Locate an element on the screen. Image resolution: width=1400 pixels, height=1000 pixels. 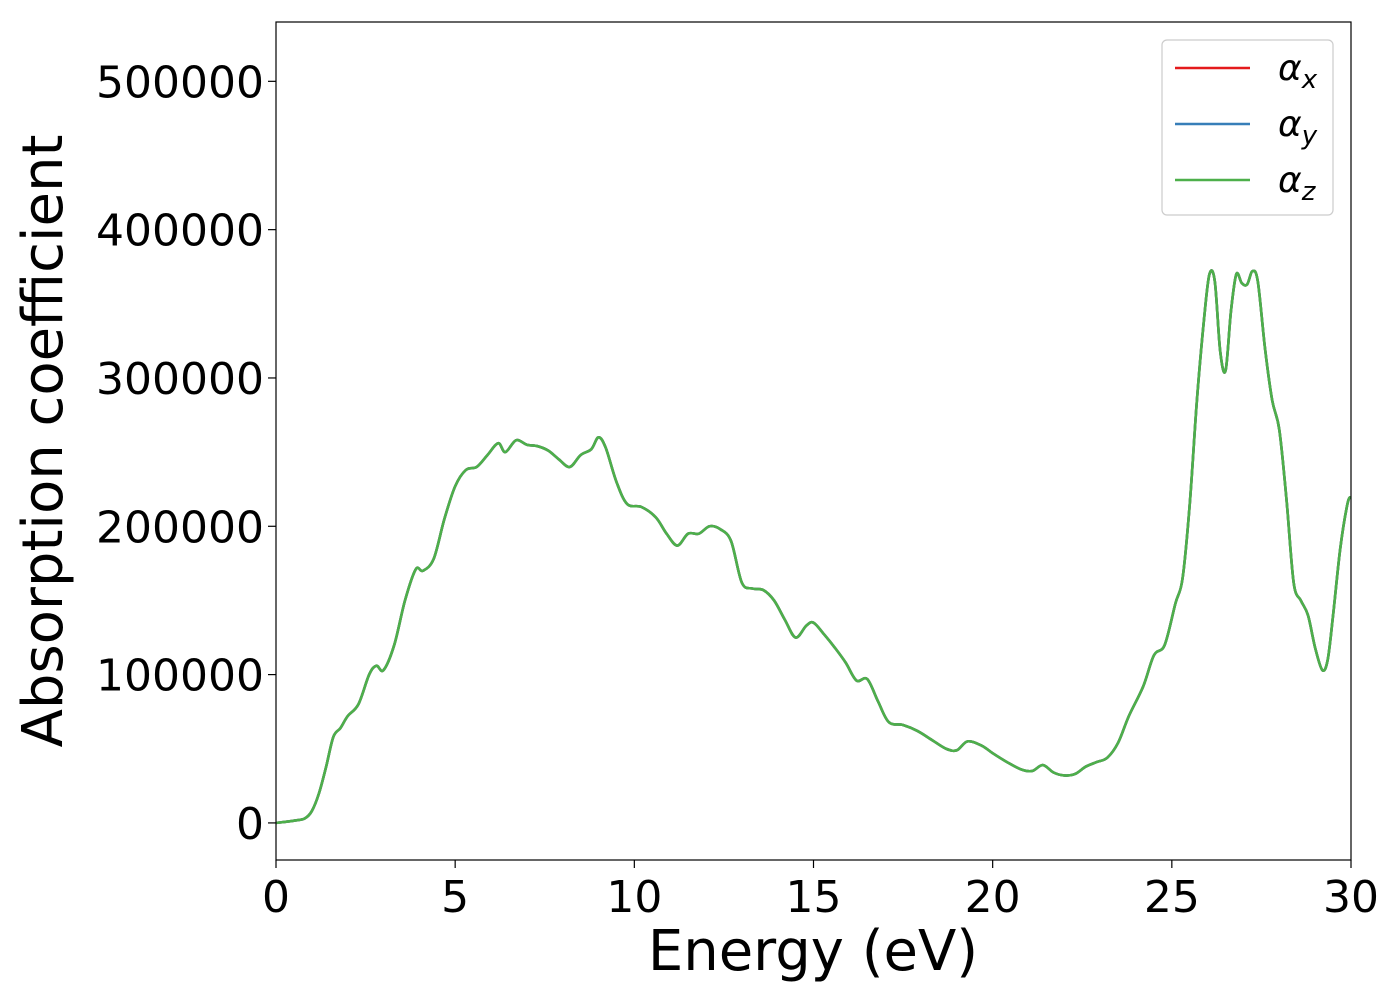
legend-label-y: αy is located at coordinates (1298, 127).